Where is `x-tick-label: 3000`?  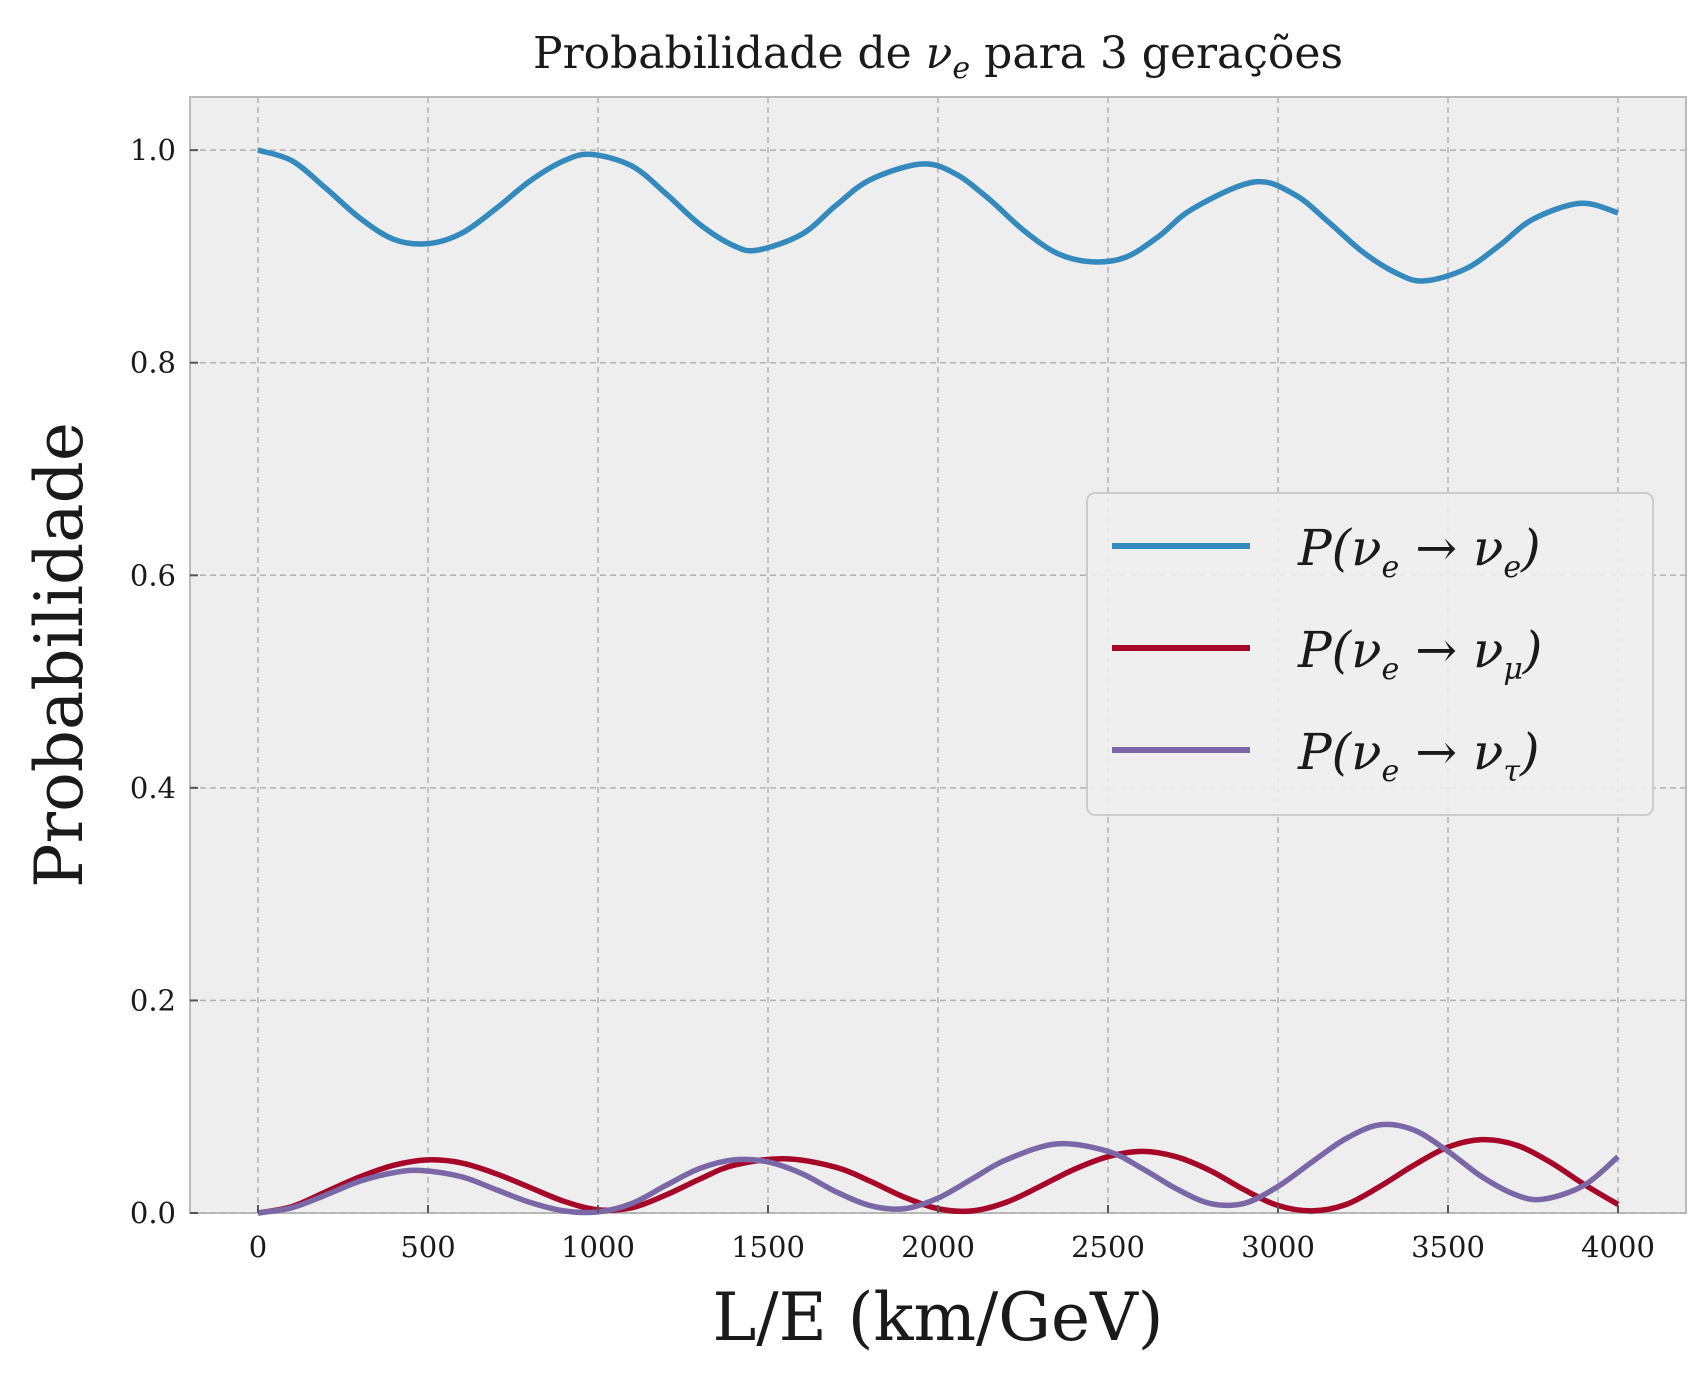 x-tick-label: 3000 is located at coordinates (1278, 1247).